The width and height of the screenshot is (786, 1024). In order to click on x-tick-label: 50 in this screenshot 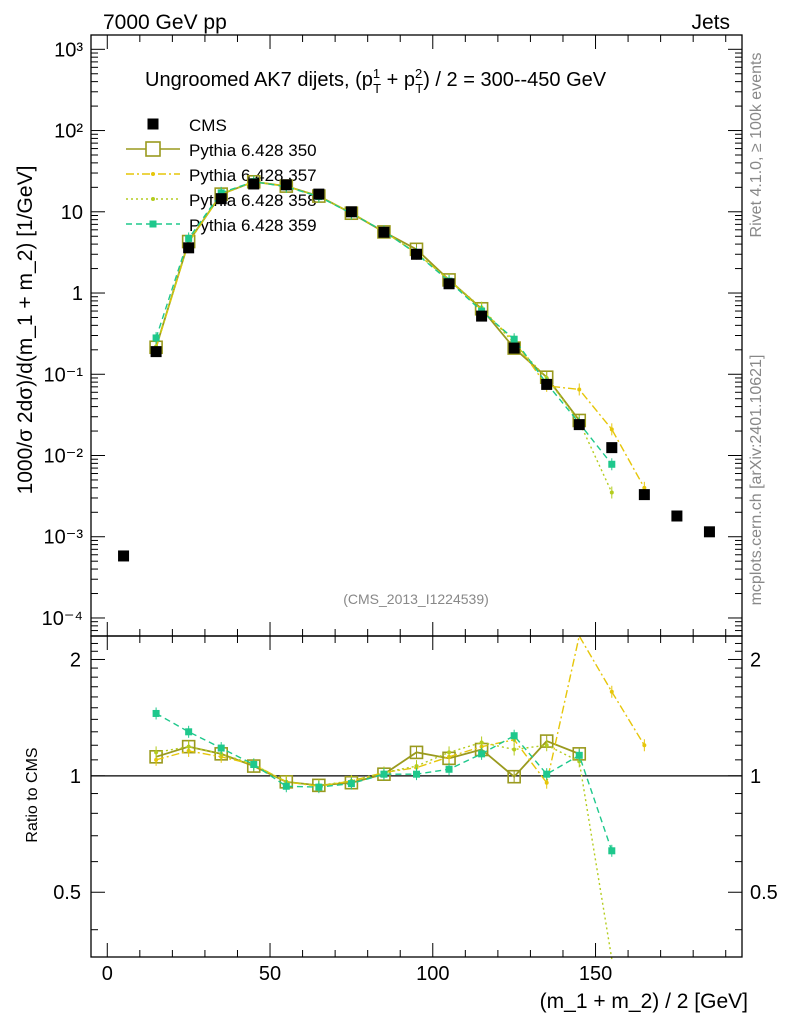, I will do `click(270, 974)`.